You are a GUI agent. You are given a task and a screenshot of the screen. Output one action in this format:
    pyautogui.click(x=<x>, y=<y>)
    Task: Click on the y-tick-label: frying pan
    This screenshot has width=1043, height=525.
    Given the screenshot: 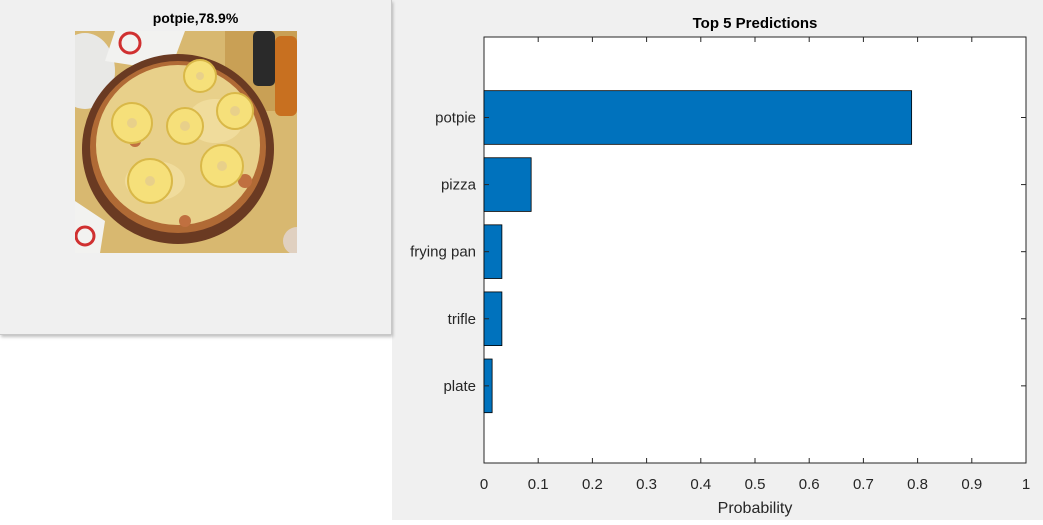 What is the action you would take?
    pyautogui.click(x=443, y=252)
    